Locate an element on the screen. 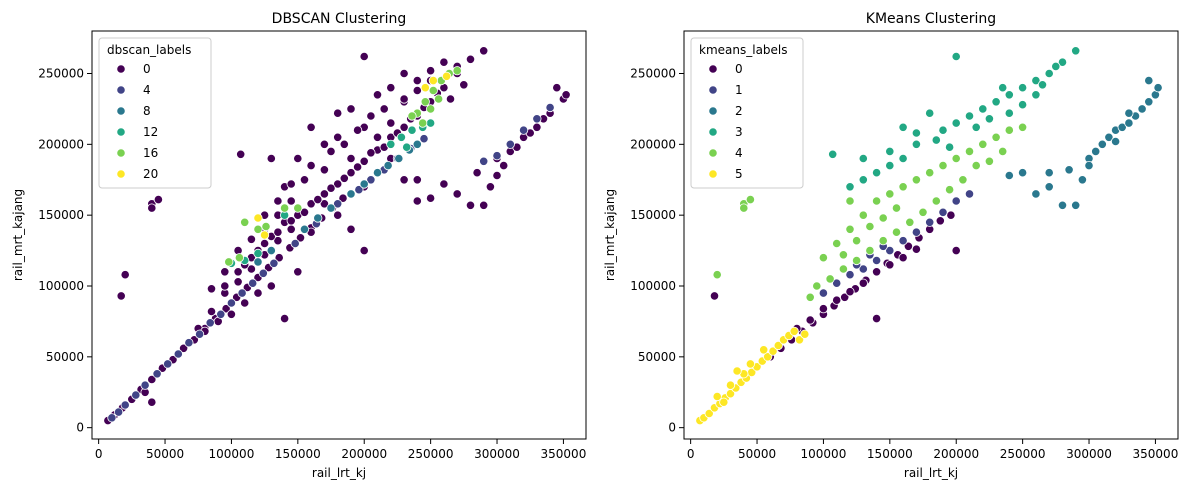 This screenshot has width=1186, height=490. x-tick-label: 150000 is located at coordinates (298, 454).